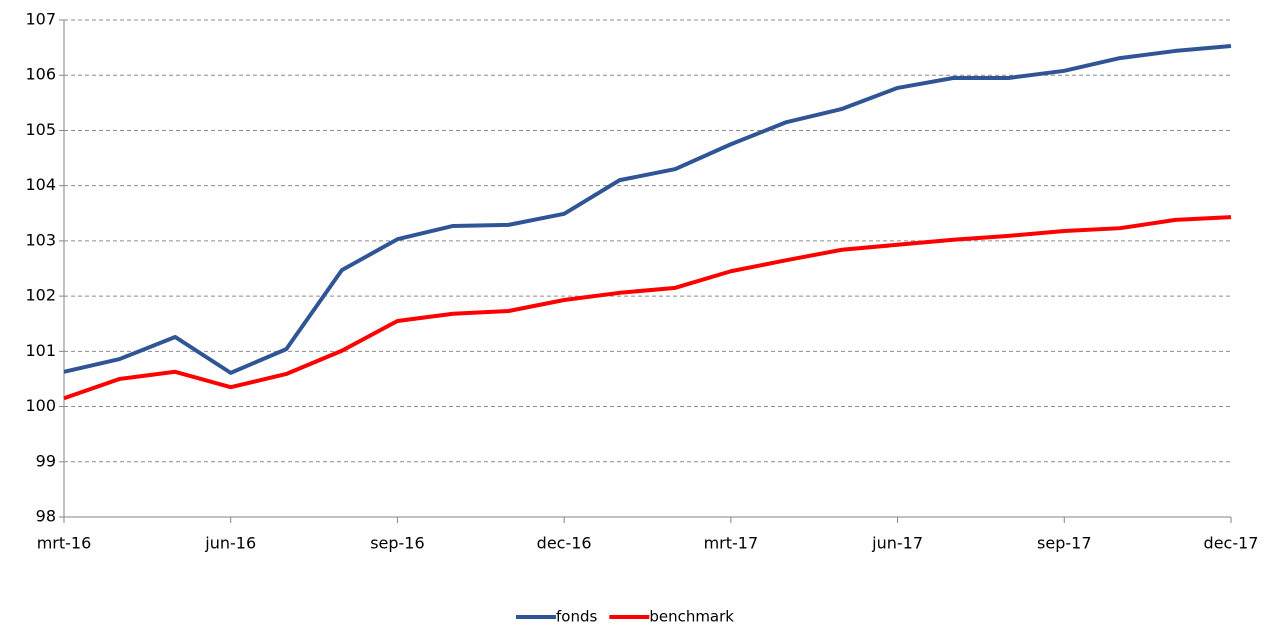  I want to click on x-tick-label: jun-17, so click(897, 543).